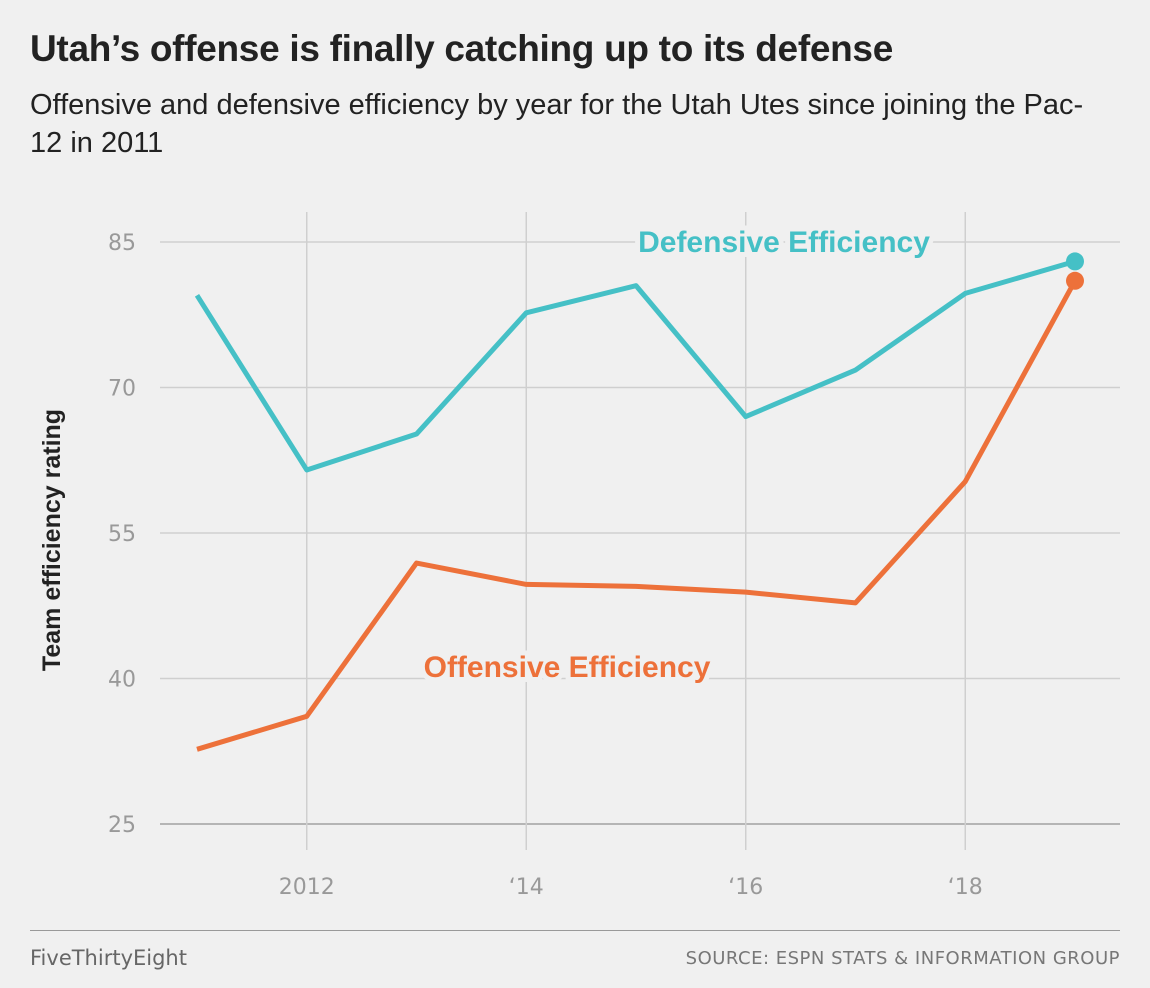 The width and height of the screenshot is (1150, 988). What do you see at coordinates (122, 680) in the screenshot?
I see `y-tick-label: 40` at bounding box center [122, 680].